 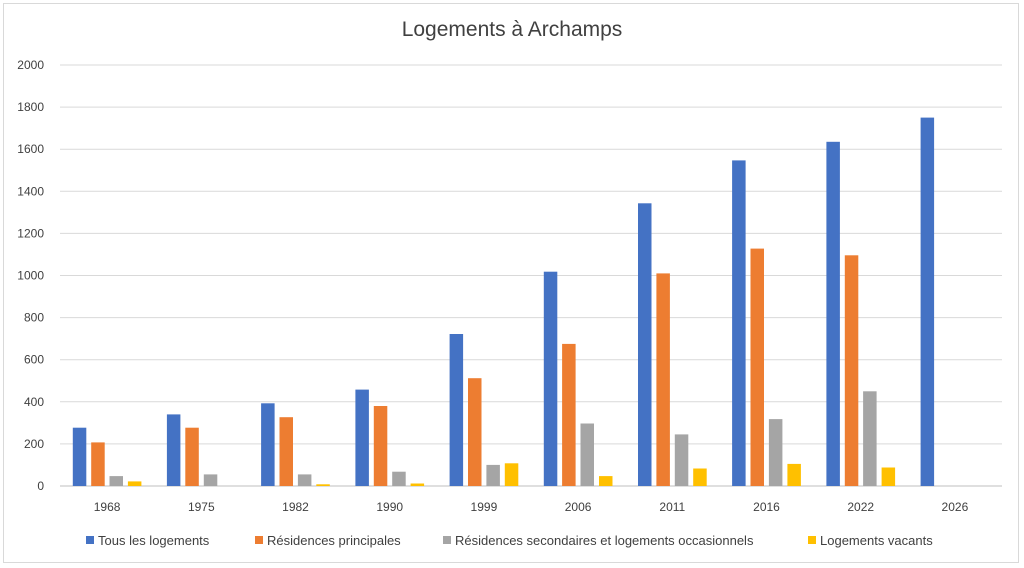 What do you see at coordinates (30, 233) in the screenshot?
I see `y-tick-label: 1200` at bounding box center [30, 233].